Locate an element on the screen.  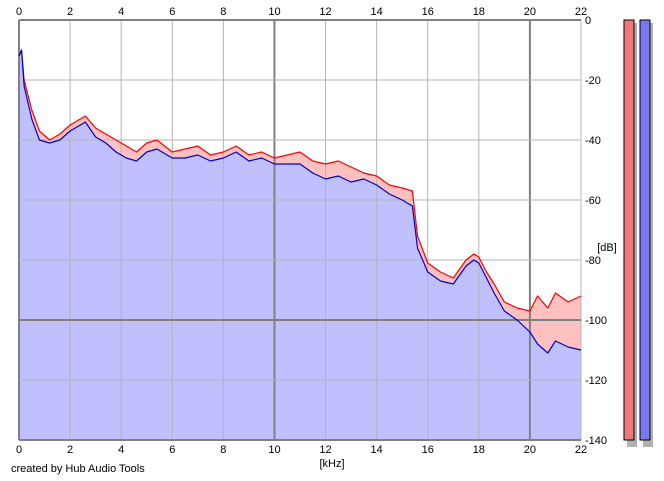
y-tick-label: -100 is located at coordinates (596, 321).